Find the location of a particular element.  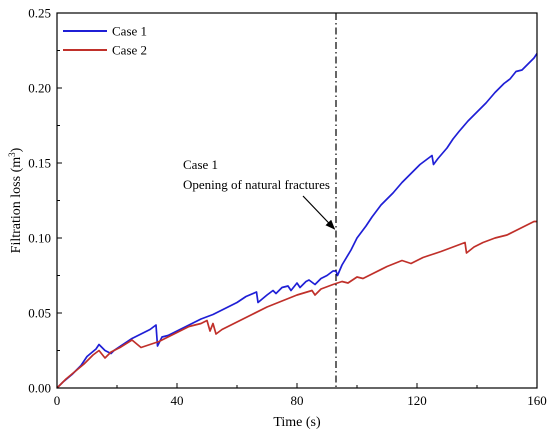

y-tick-label-4: 0.20 is located at coordinates (39, 88).